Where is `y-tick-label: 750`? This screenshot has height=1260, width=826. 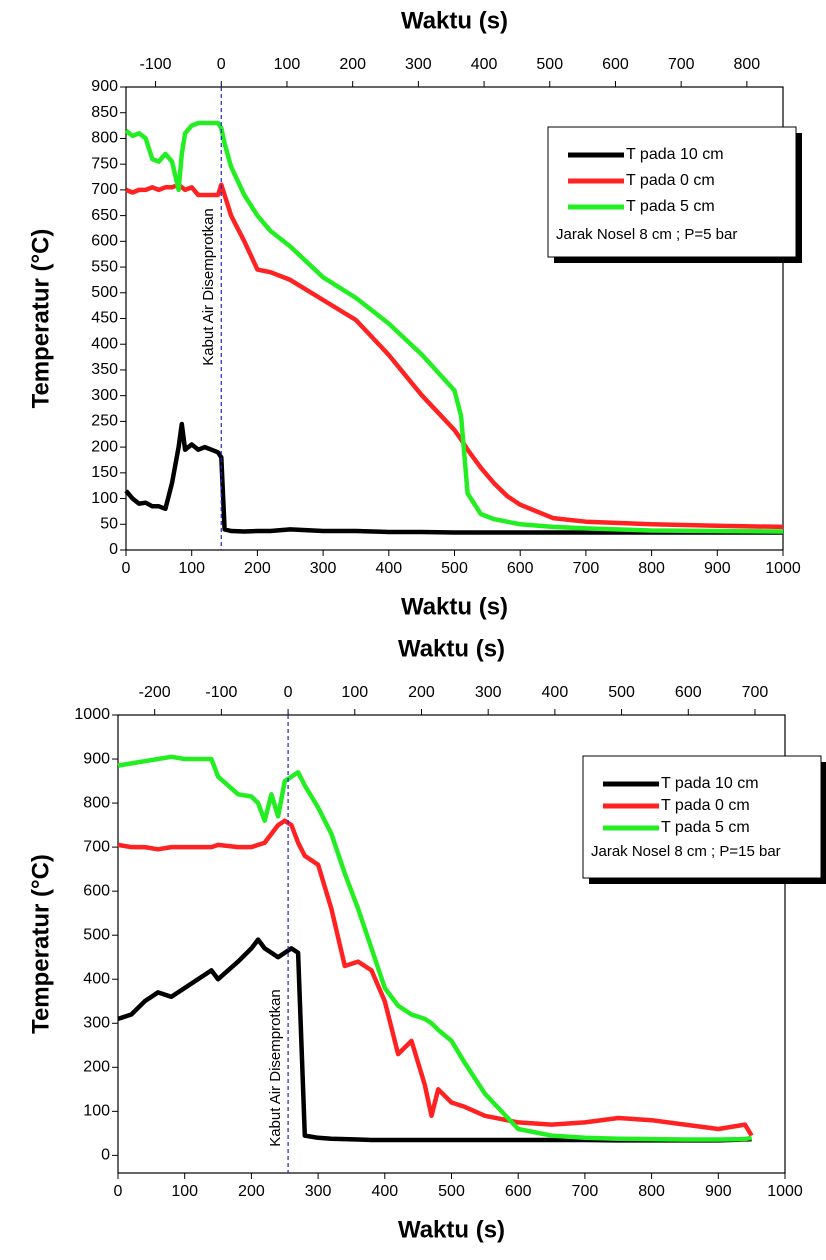
y-tick-label: 750 is located at coordinates (104, 163).